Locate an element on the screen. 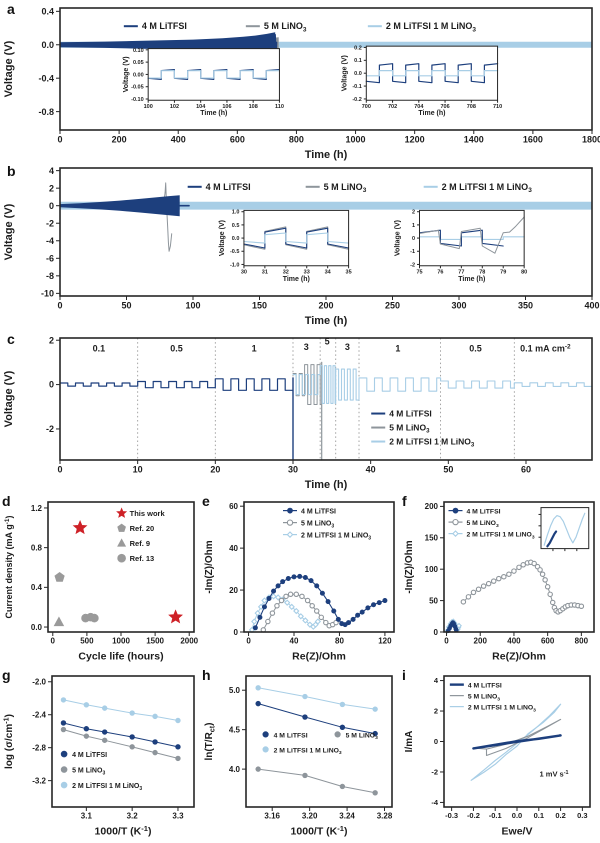 This screenshot has height=843, width=600. svg-text: 60 is located at coordinates (233, 506).